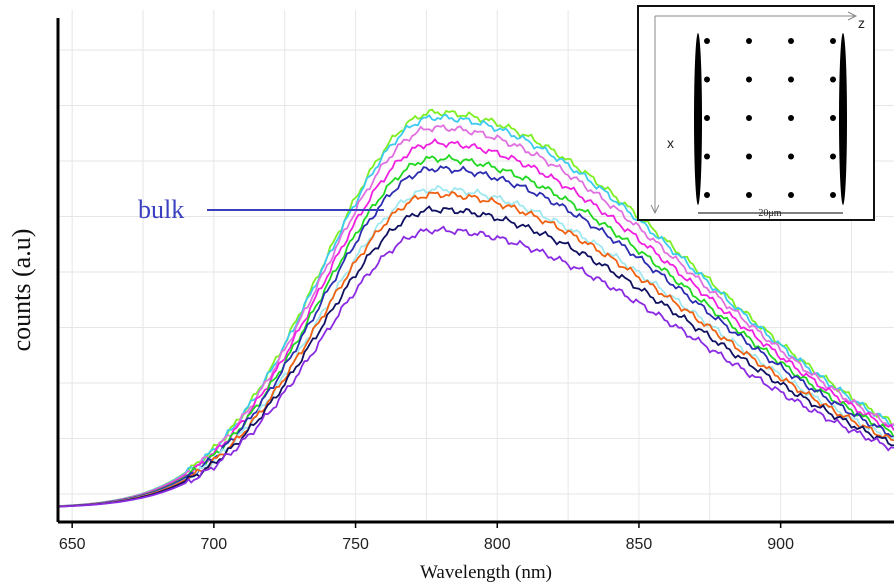 The height and width of the screenshot is (588, 894). What do you see at coordinates (698, 119) in the screenshot?
I see `inset-left-bar` at bounding box center [698, 119].